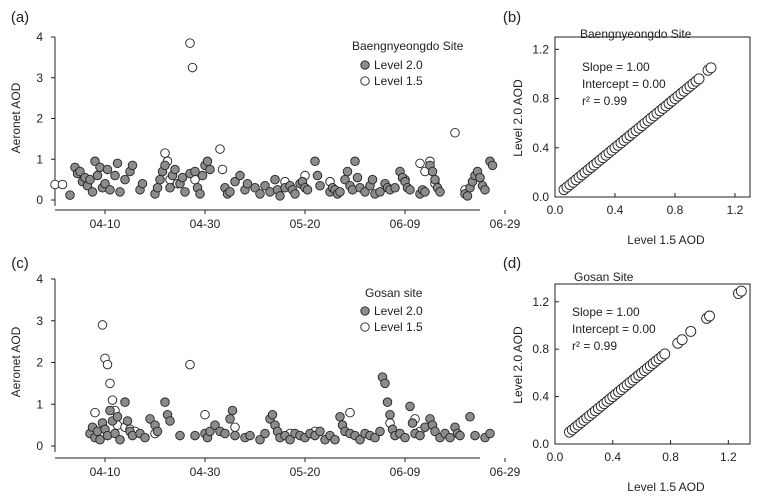 The image size is (774, 497). I want to click on panel-a-x-tick-label: 05-20, so click(305, 224).